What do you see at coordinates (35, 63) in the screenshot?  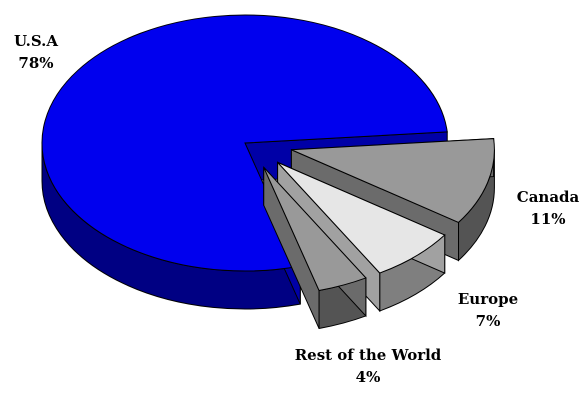 I see `slice-value-label-0: 78%` at bounding box center [35, 63].